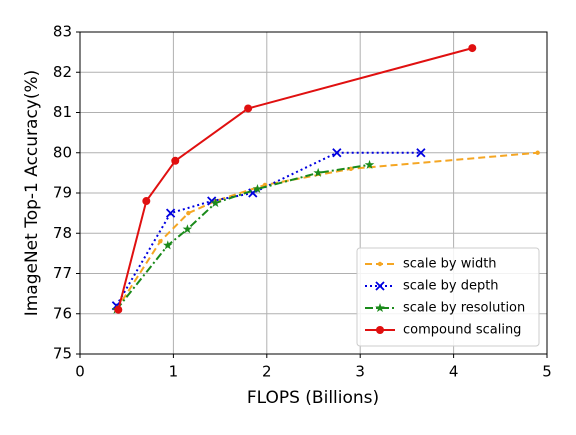  I want to click on x-tick-label: 2, so click(267, 372).